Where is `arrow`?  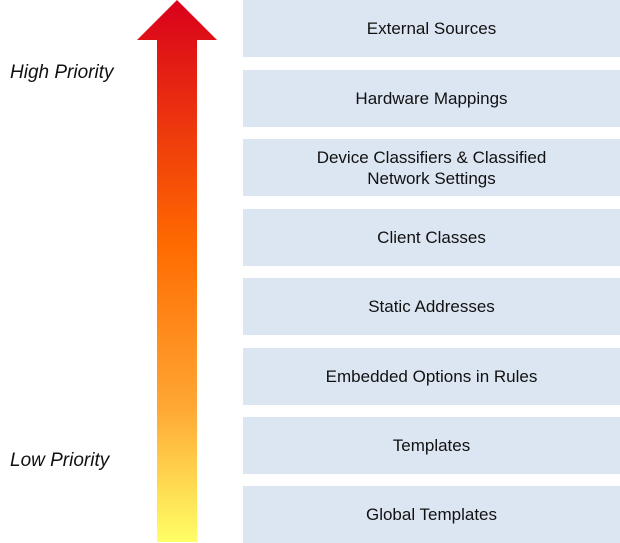 arrow is located at coordinates (177, 271).